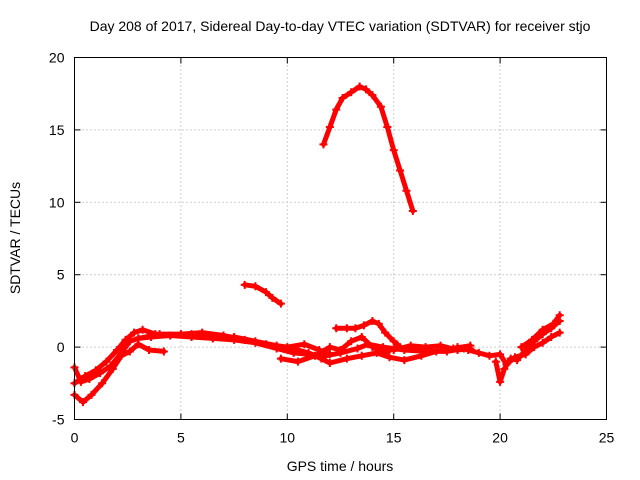 Image resolution: width=640 pixels, height=480 pixels. What do you see at coordinates (15, 238) in the screenshot?
I see `y-axis-label: SDTVAR / TECUs` at bounding box center [15, 238].